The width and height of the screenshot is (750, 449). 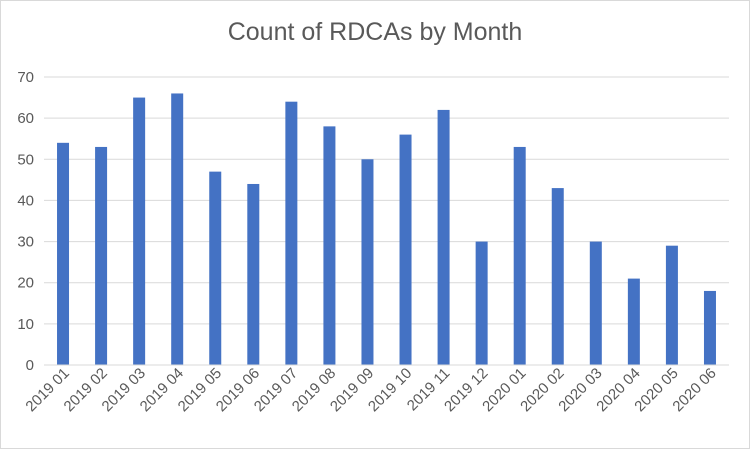 What do you see at coordinates (25, 200) in the screenshot?
I see `y-tick-label: 40` at bounding box center [25, 200].